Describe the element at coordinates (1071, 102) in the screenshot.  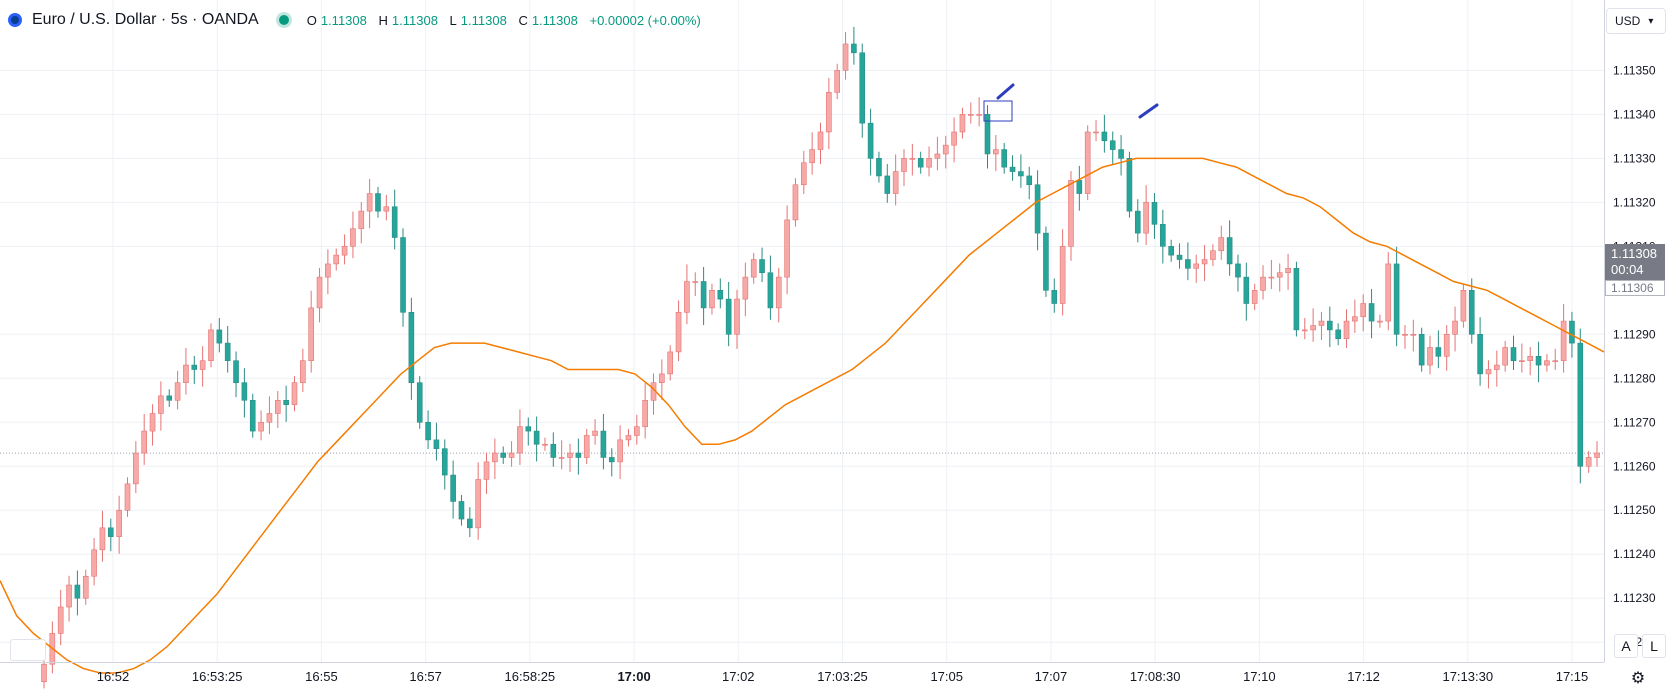
I see `drawings` at that location.